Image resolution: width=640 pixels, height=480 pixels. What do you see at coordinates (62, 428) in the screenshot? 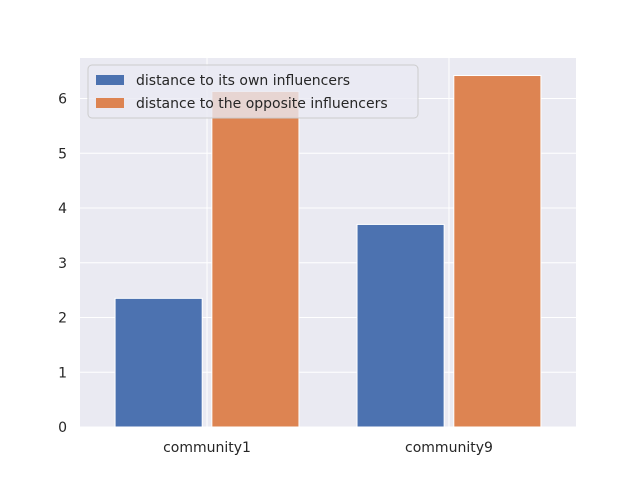
I see `y-tick-label: 0` at bounding box center [62, 428].